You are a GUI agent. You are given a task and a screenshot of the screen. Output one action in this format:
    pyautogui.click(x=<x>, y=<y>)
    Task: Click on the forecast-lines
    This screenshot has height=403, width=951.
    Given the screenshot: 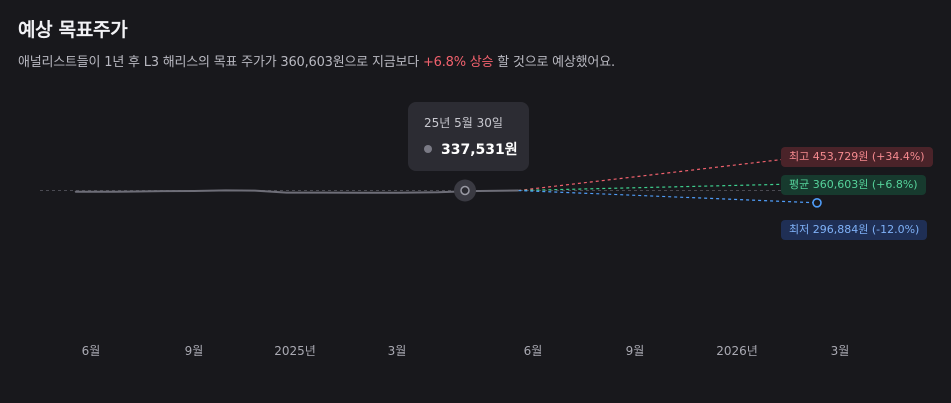 What is the action you would take?
    pyautogui.click(x=668, y=179)
    